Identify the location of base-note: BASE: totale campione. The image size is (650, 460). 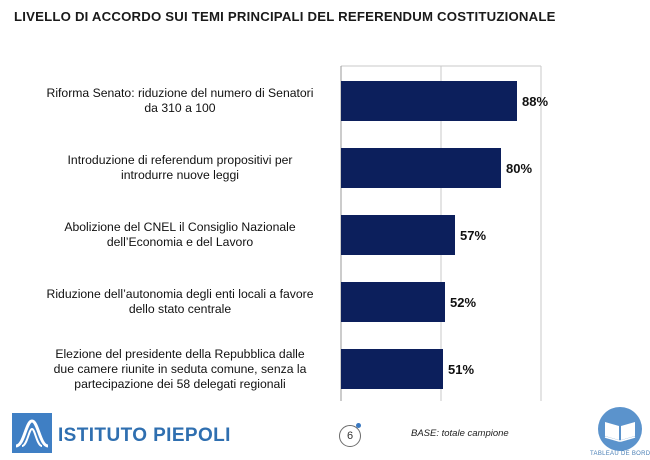
(460, 433).